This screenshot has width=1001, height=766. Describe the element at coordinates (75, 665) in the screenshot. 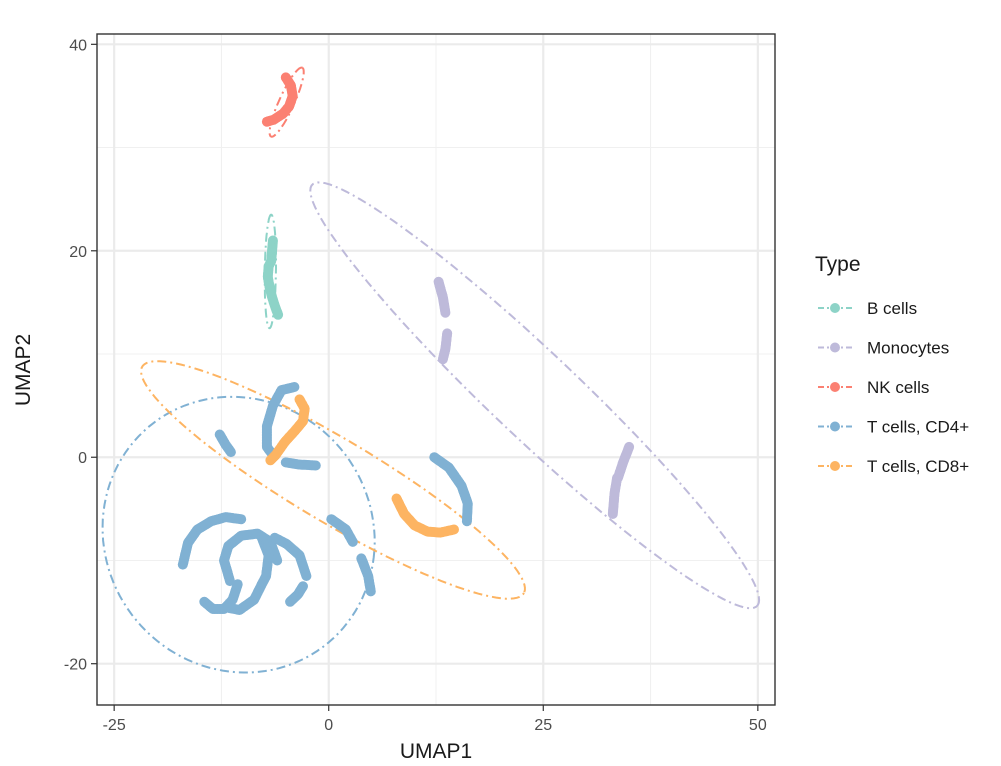

I see `y-tick-label: -20` at that location.